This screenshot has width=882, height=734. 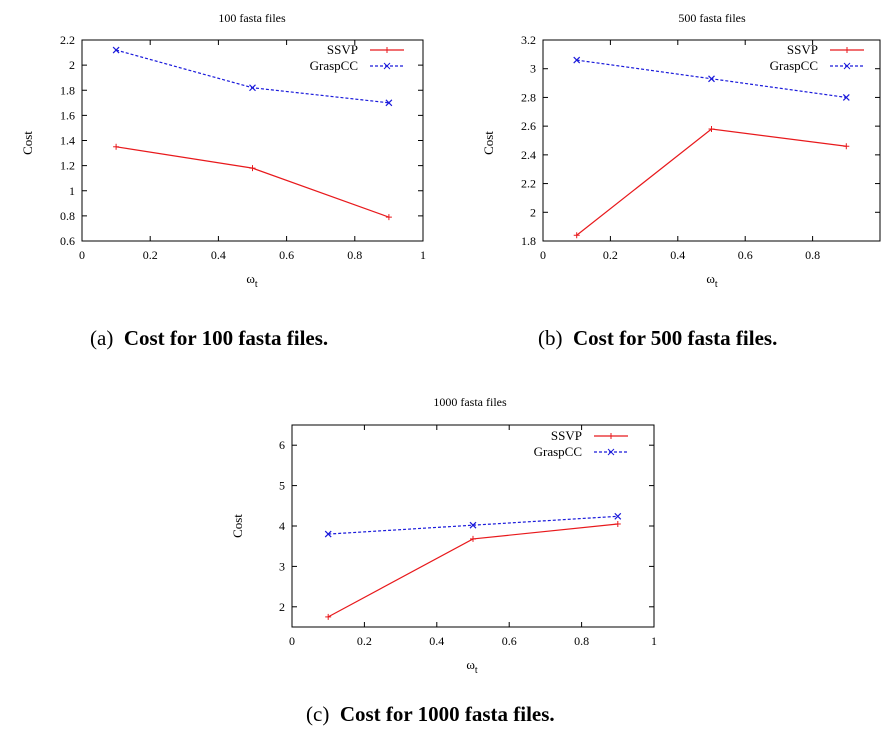 What do you see at coordinates (334, 65) in the screenshot?
I see `c1-legend-label-graspcc: GraspCC` at bounding box center [334, 65].